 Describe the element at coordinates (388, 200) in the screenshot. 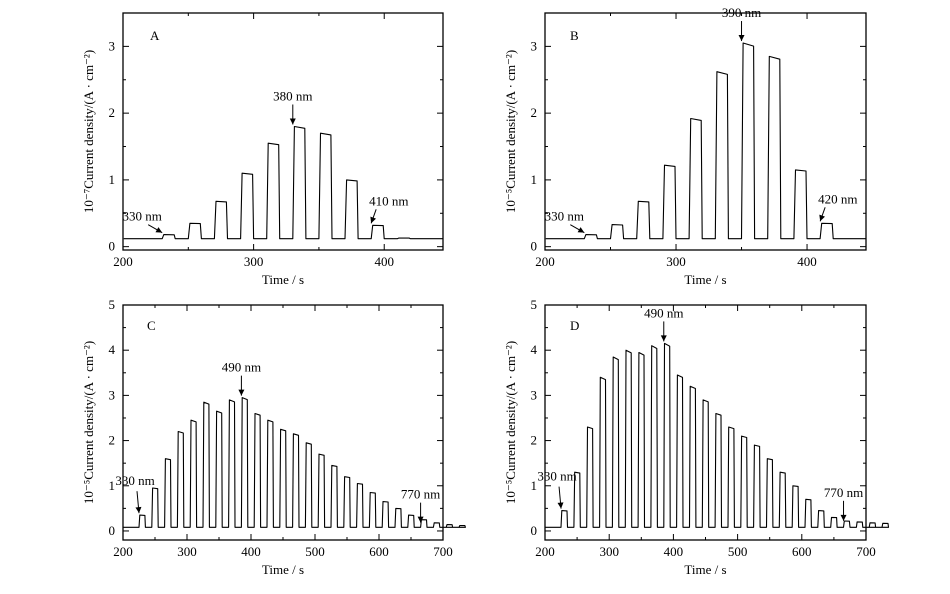

I see `annotation-label: 410 nm` at that location.